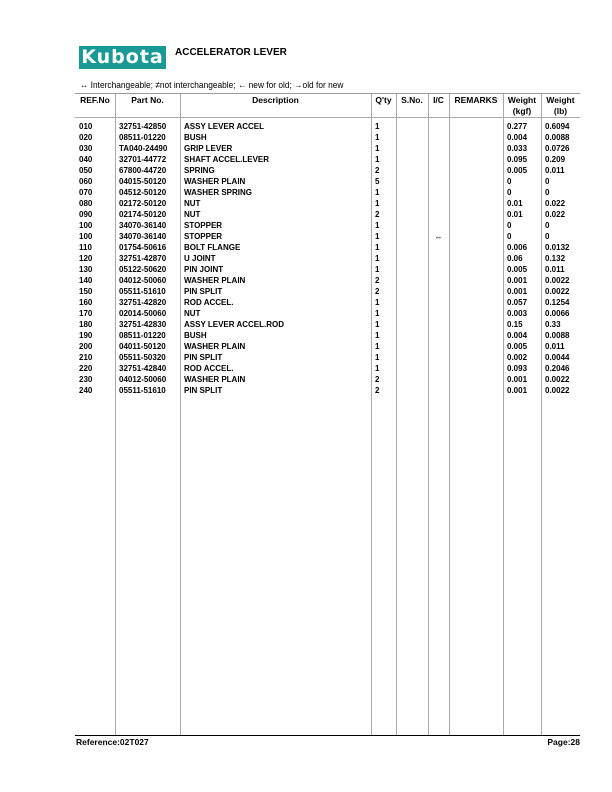  What do you see at coordinates (327, 192) in the screenshot?
I see `table-row: 070 04512-50120 WASHER SPRING 1 0 0` at bounding box center [327, 192].